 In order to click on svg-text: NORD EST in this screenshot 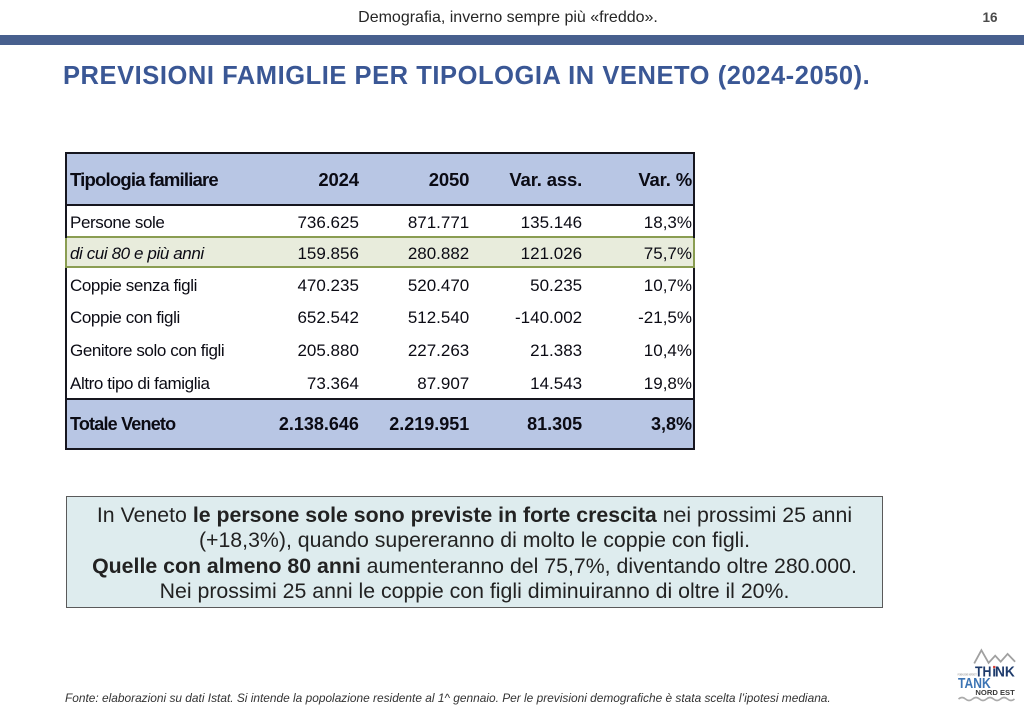, I will do `click(995, 692)`.